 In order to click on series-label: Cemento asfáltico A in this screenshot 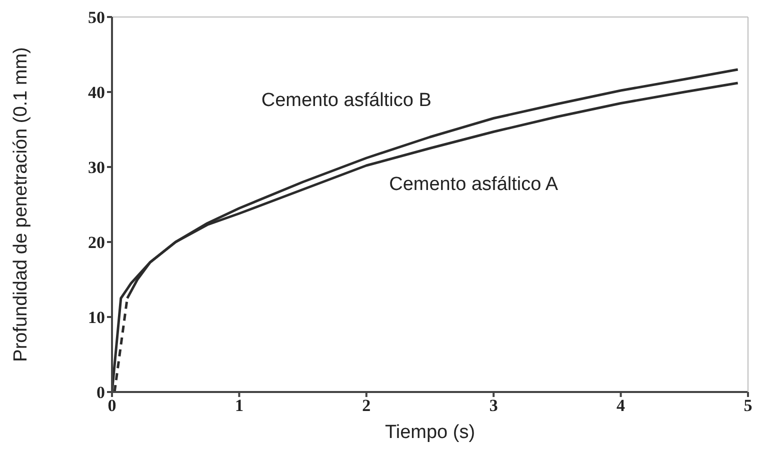, I will do `click(473, 184)`.